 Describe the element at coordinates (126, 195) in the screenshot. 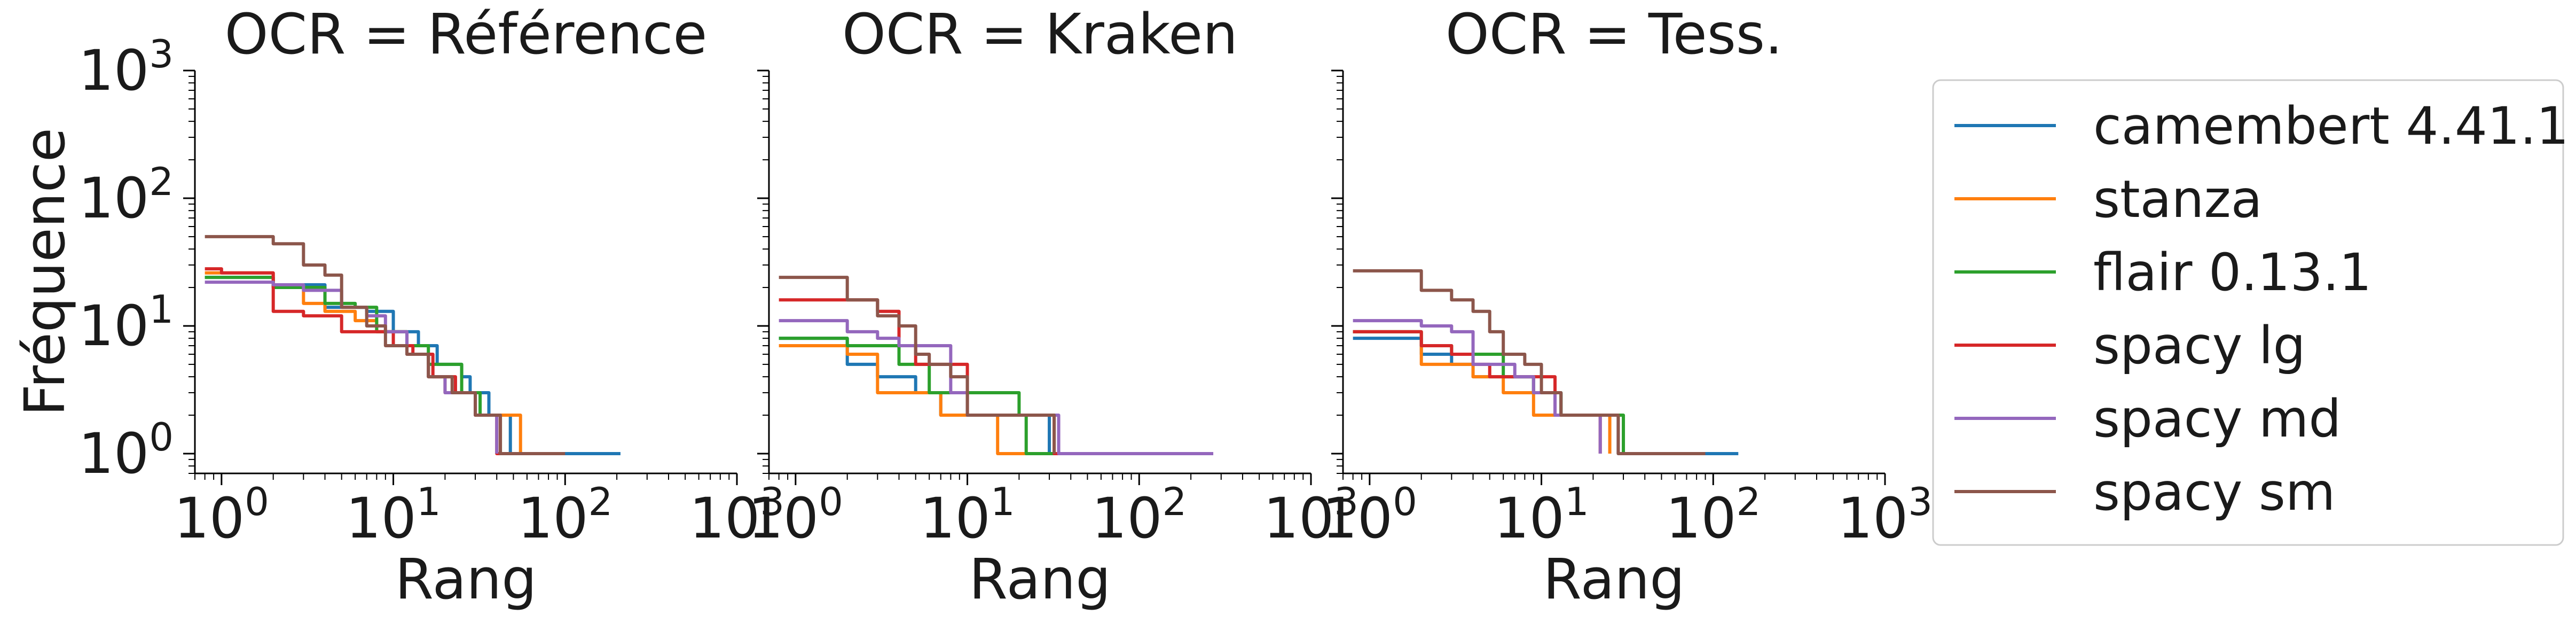

I see `y-tick-label: 102` at that location.